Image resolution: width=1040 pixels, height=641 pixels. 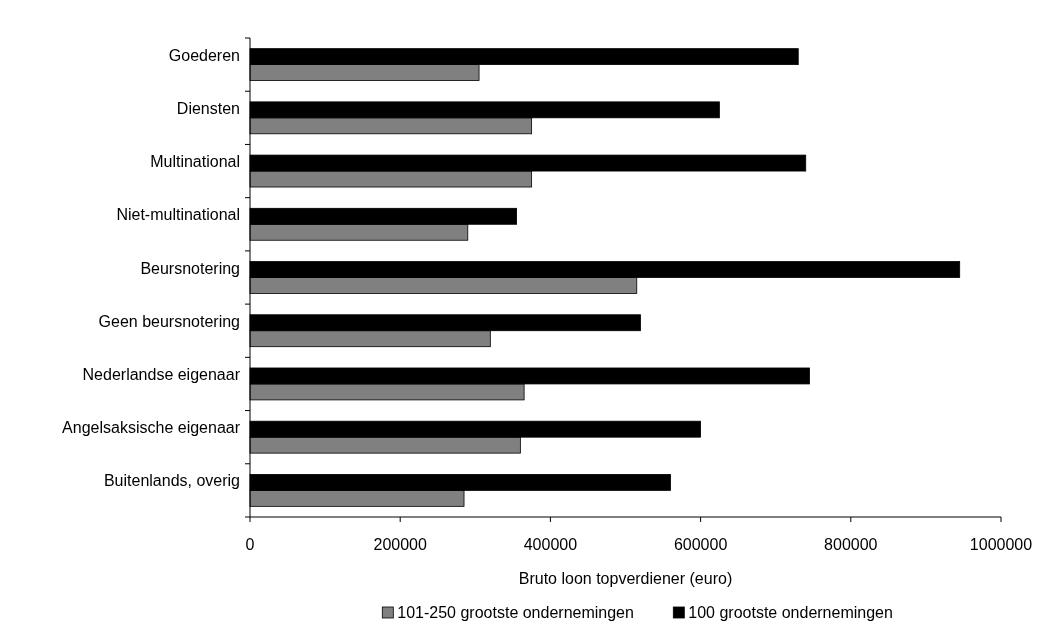 I want to click on y-tick-label: Multinational, so click(x=195, y=162).